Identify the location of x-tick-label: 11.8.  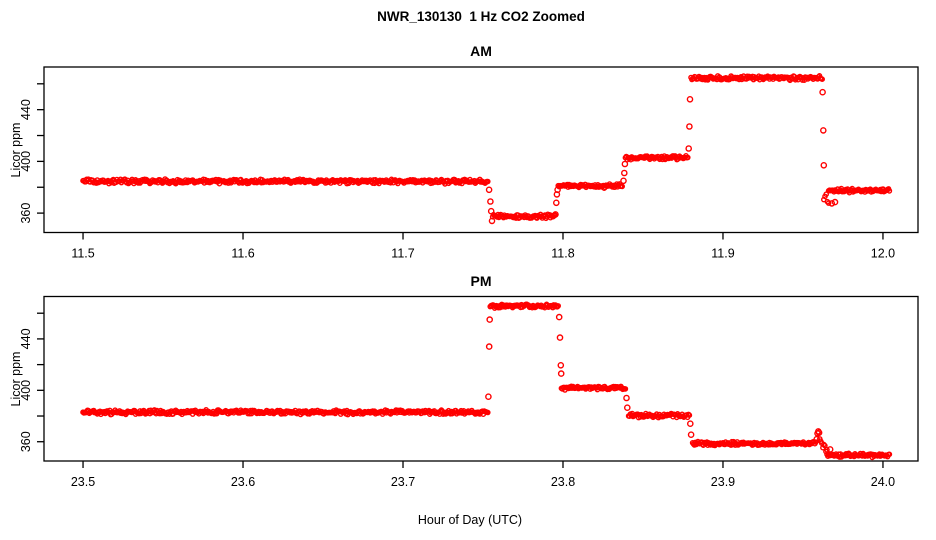
(562, 254).